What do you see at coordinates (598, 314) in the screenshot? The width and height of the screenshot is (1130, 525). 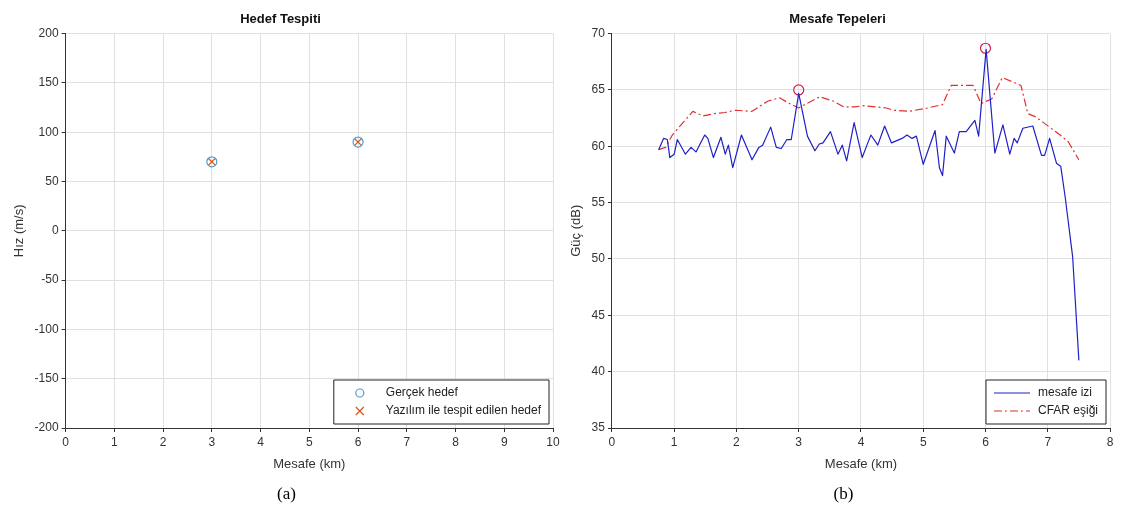 I see `y-tick-label: 45` at bounding box center [598, 314].